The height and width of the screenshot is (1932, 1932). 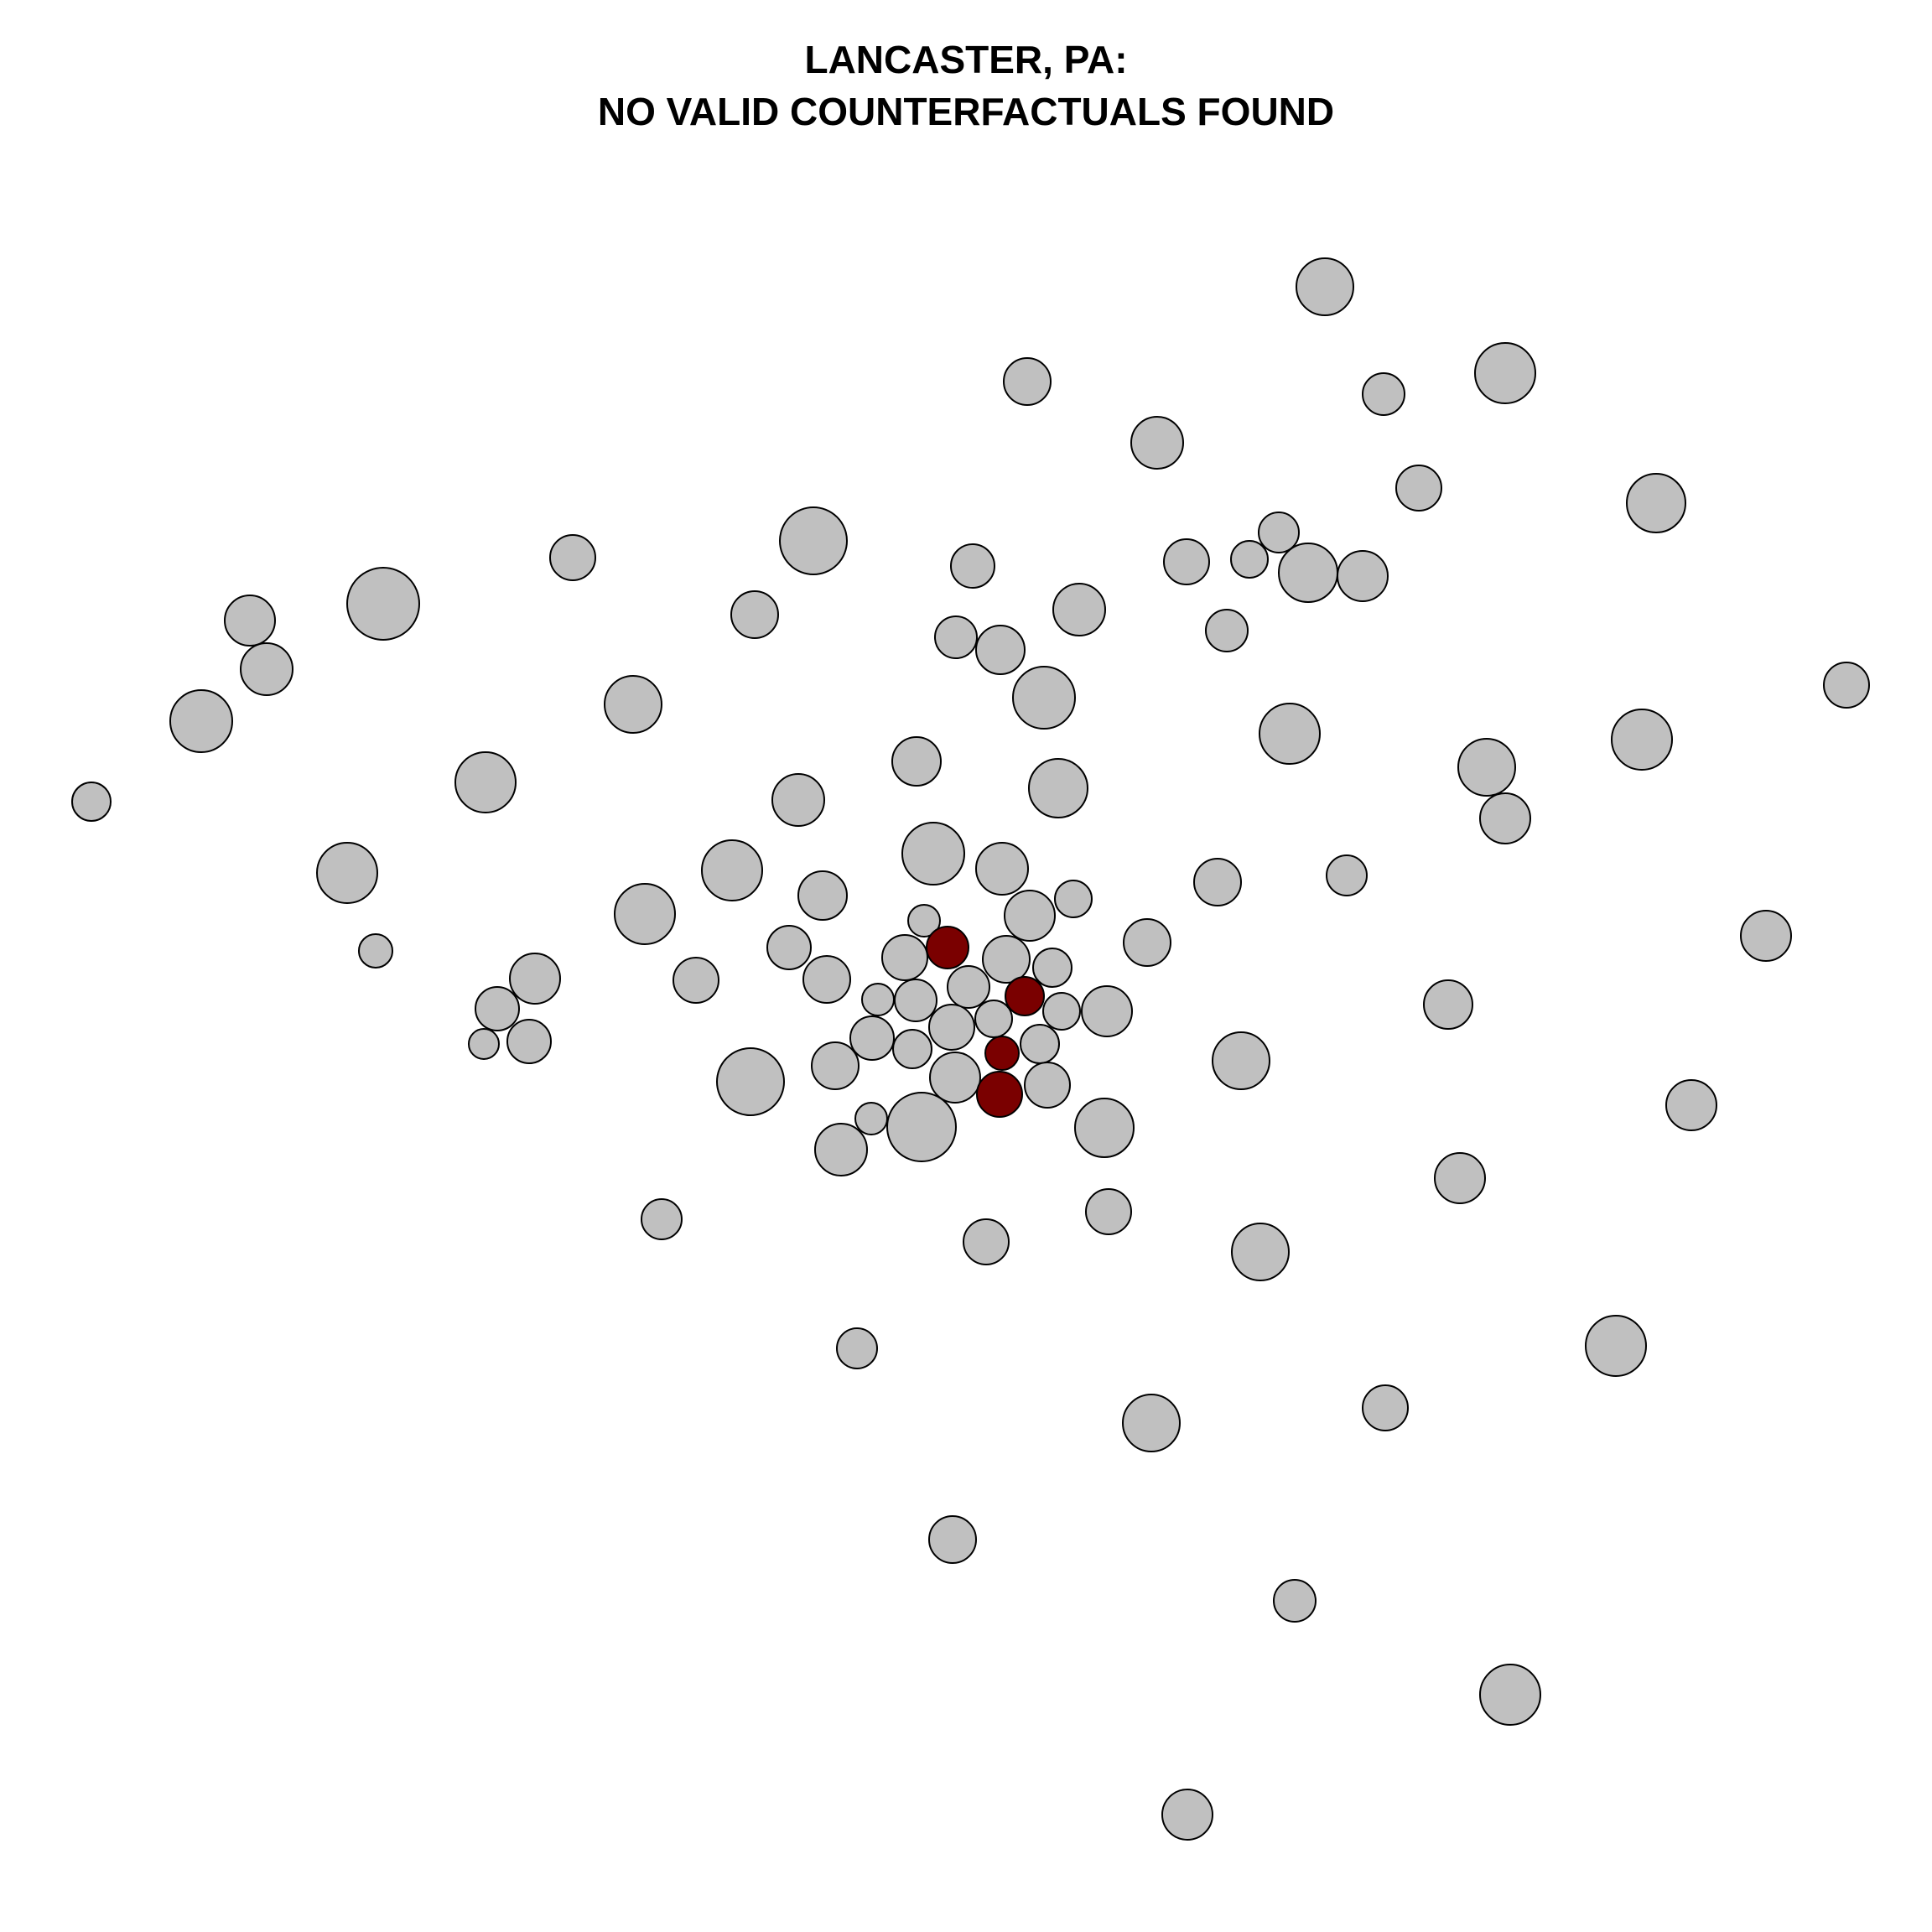 What do you see at coordinates (966, 111) in the screenshot?
I see `chart-title-line-2: NO VALID COUNTERFACTUALS FOUND` at bounding box center [966, 111].